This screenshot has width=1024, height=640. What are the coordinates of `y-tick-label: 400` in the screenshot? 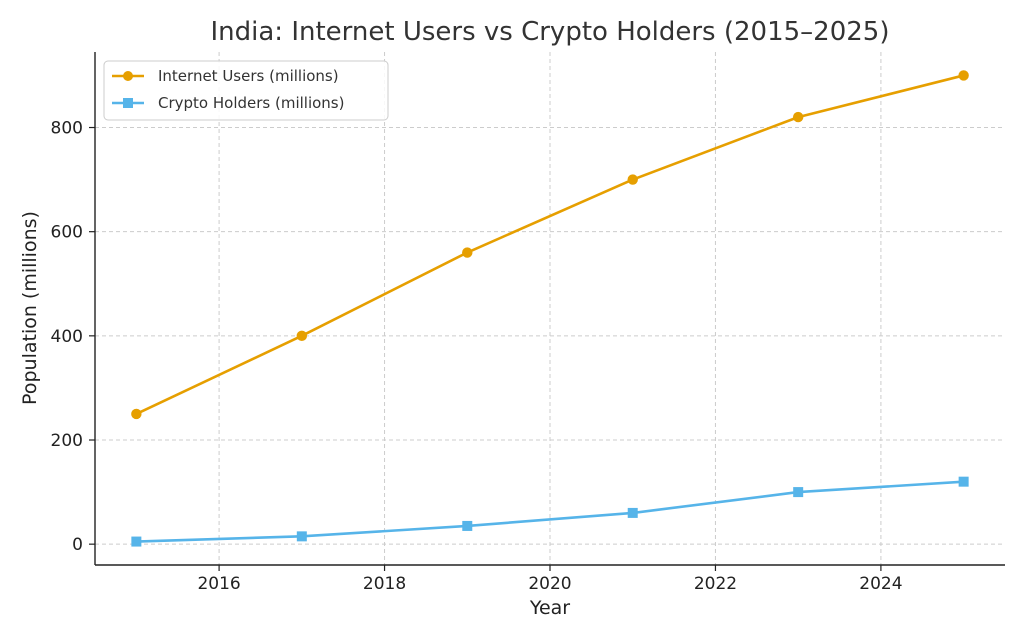 It's located at (67, 337).